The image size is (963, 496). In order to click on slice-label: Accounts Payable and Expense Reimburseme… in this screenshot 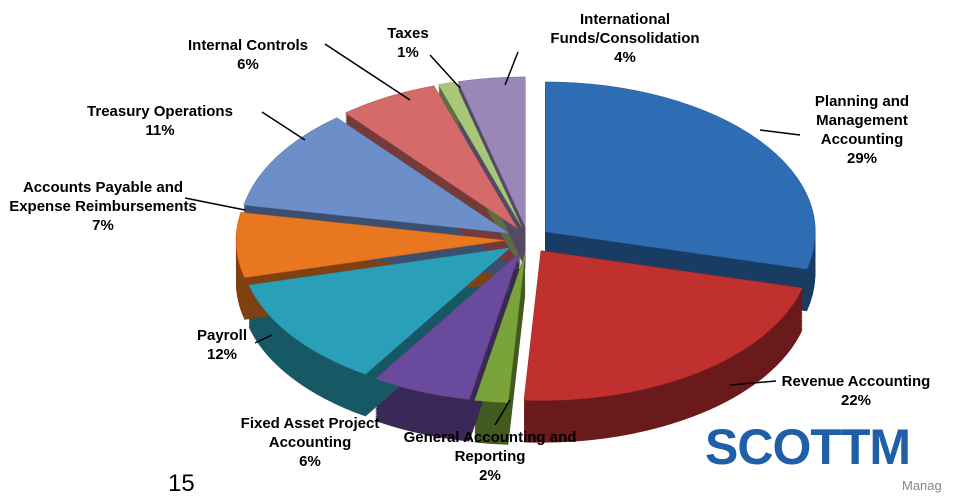, I will do `click(103, 206)`.